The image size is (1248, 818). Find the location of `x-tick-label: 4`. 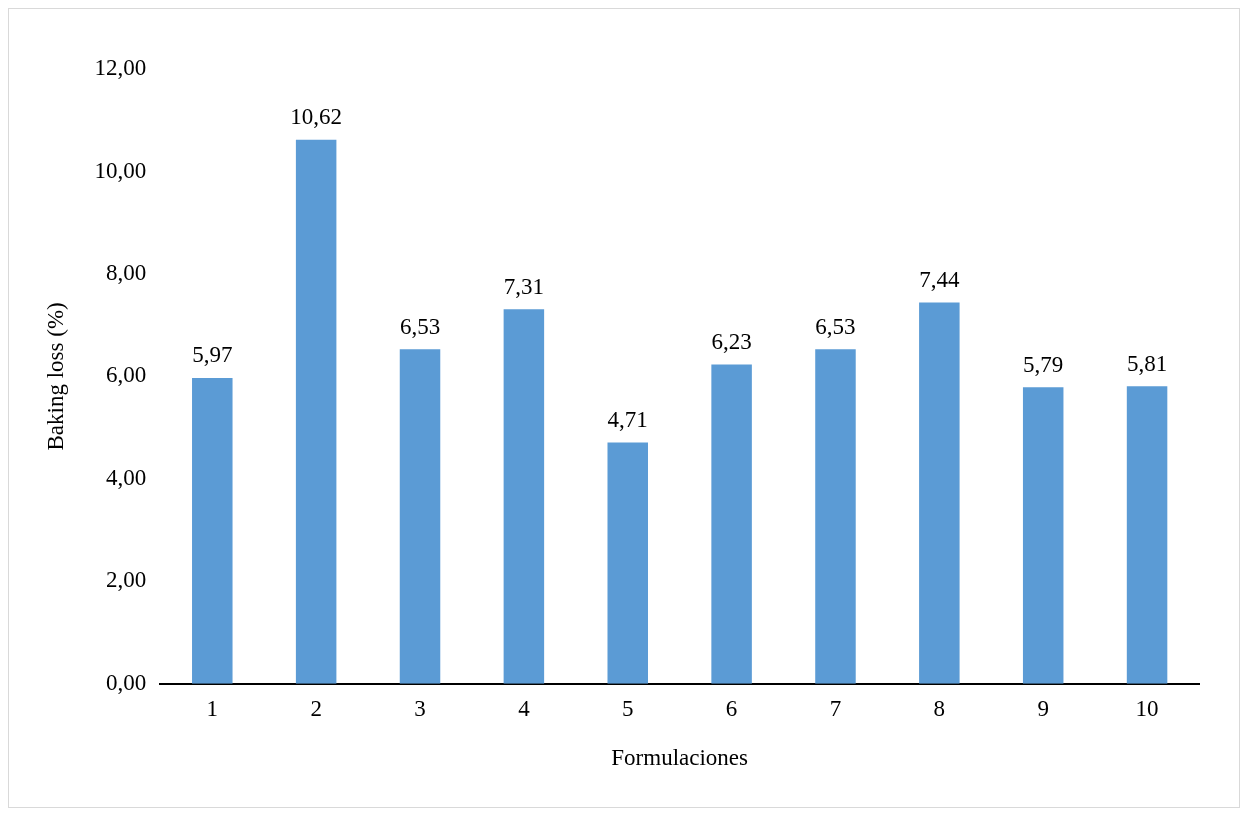

x-tick-label: 4 is located at coordinates (524, 708).